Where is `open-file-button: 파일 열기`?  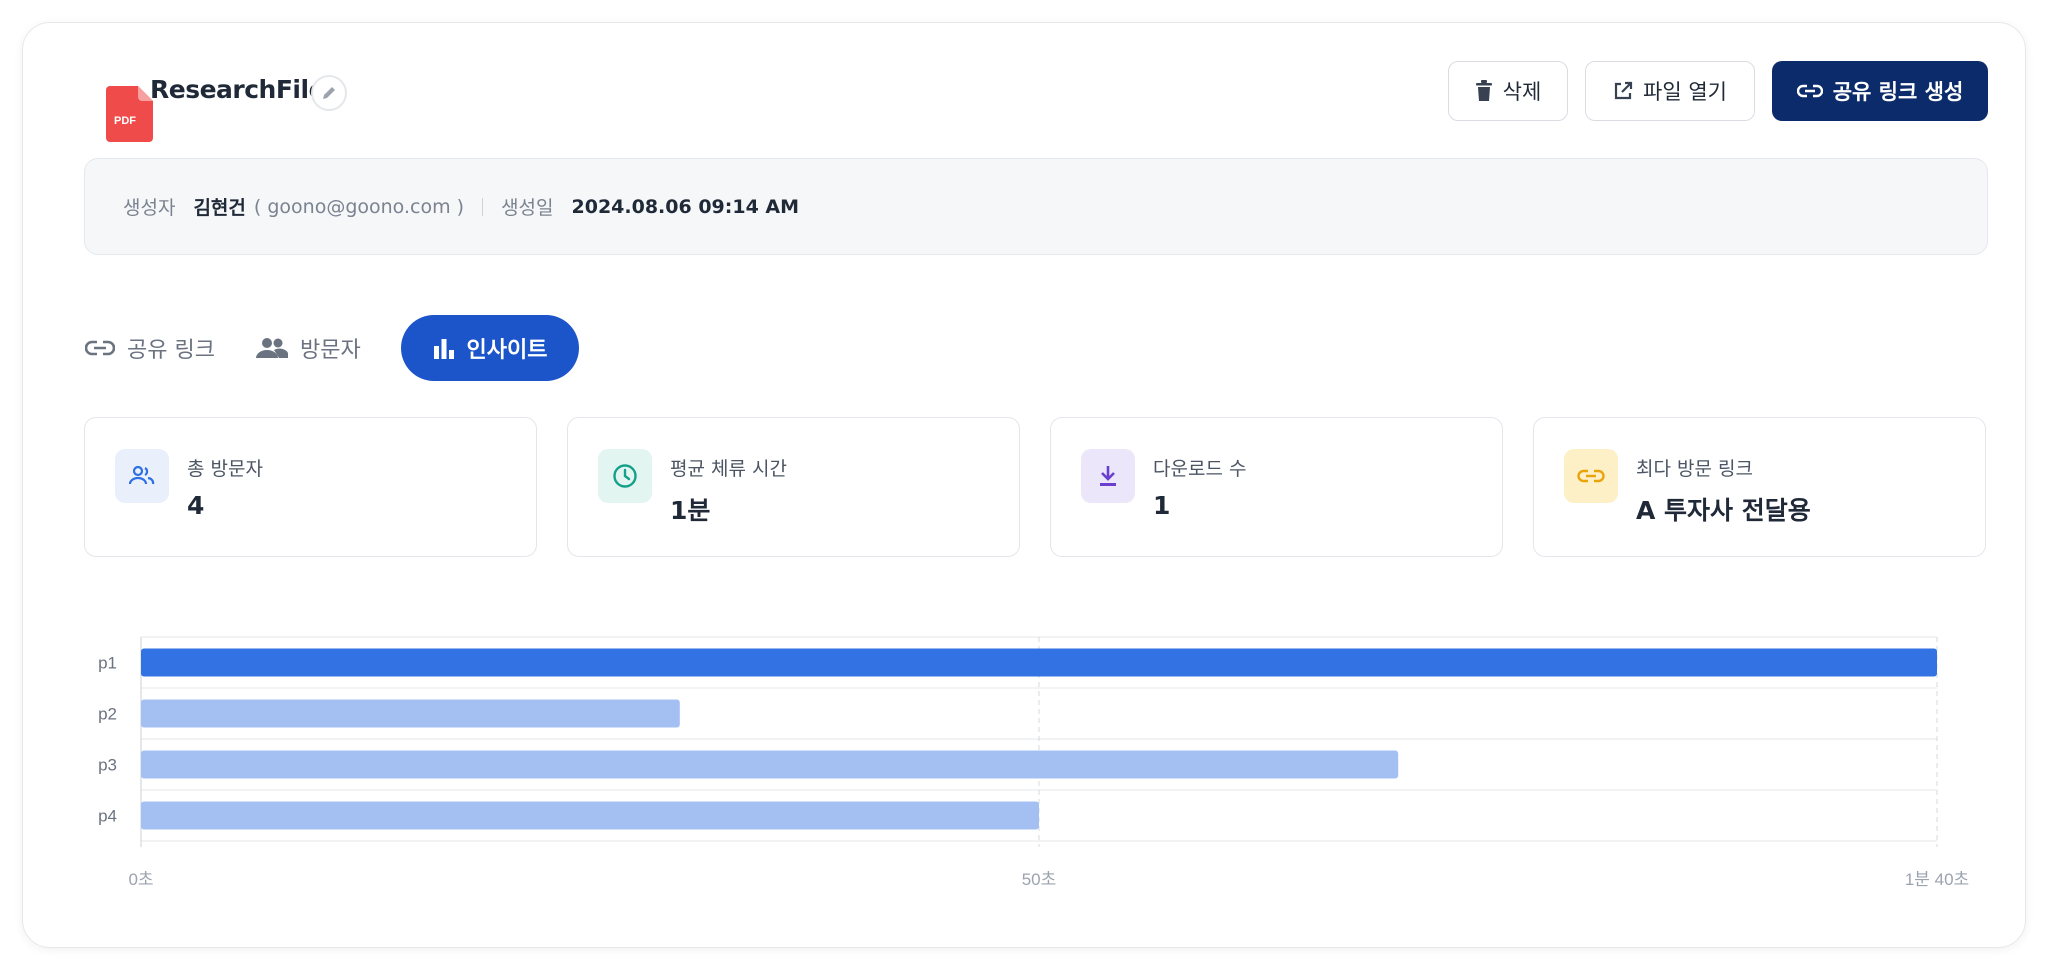 open-file-button: 파일 열기 is located at coordinates (1670, 91).